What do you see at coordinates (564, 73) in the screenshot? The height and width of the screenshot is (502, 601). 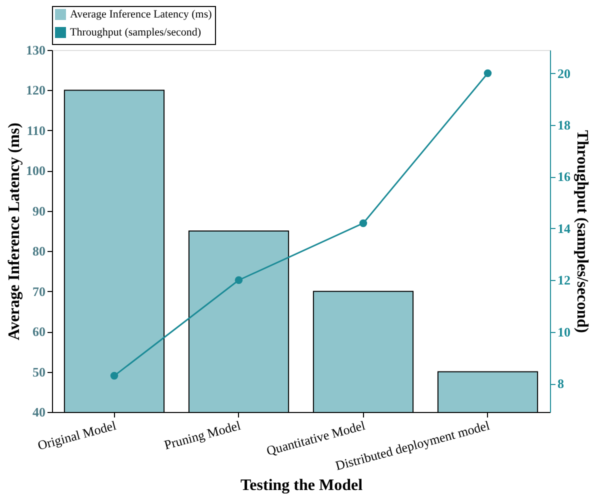 I see `y2-tick-label: 20` at bounding box center [564, 73].